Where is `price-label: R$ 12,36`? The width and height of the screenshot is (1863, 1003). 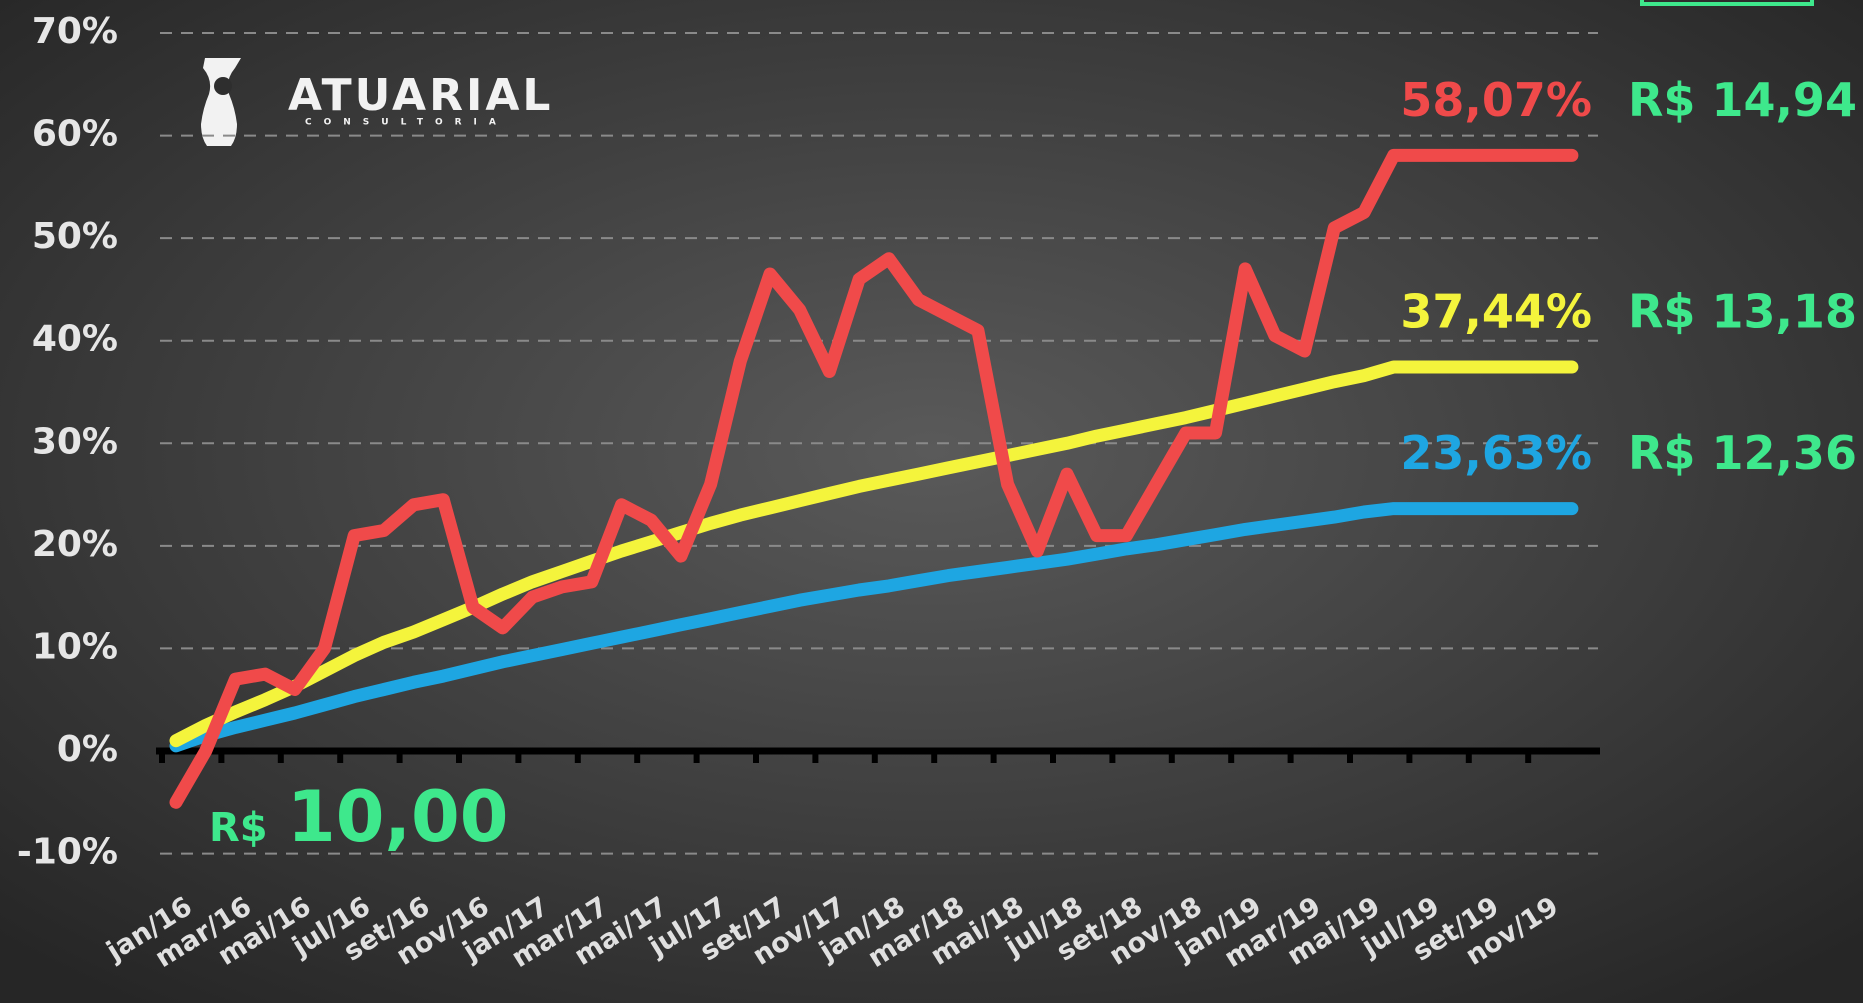 price-label: R$ 12,36 is located at coordinates (1742, 453).